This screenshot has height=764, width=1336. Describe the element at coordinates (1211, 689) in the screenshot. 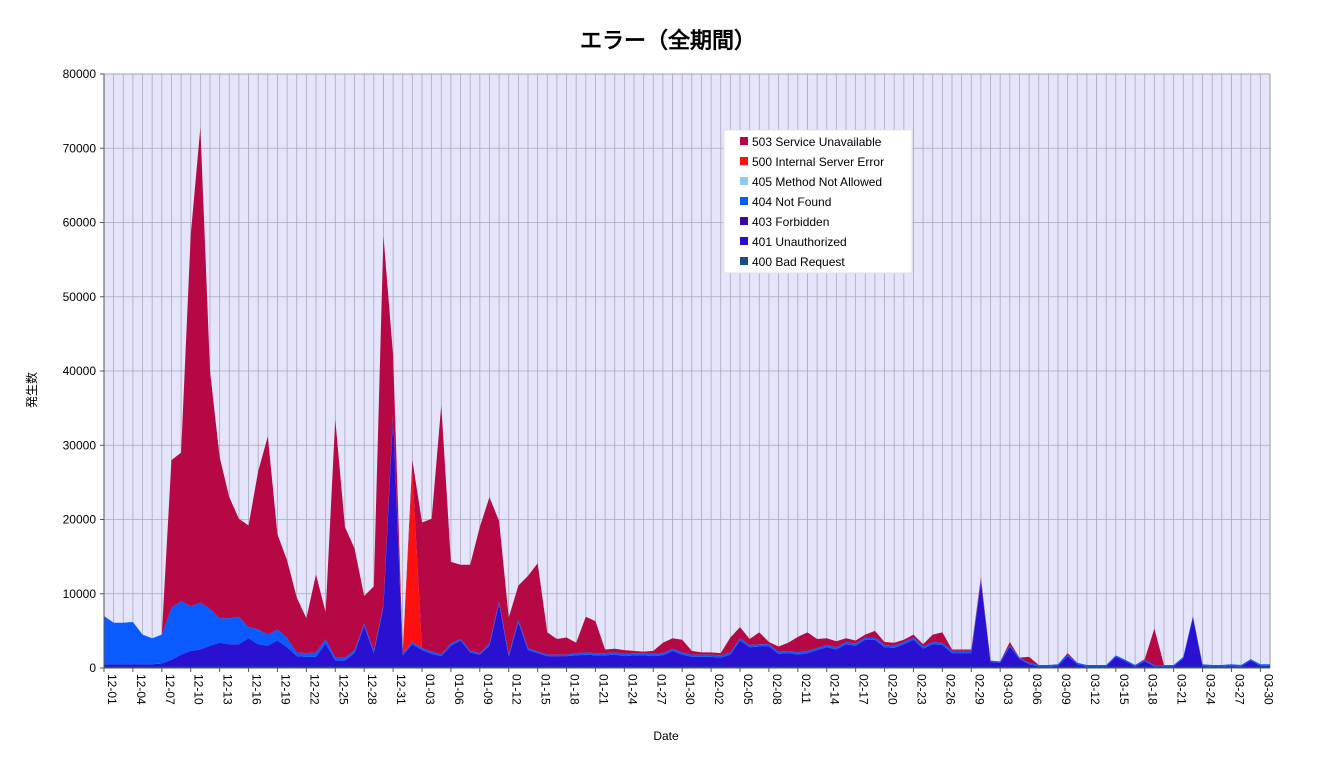

I see `x-tick-label: 03-24` at that location.